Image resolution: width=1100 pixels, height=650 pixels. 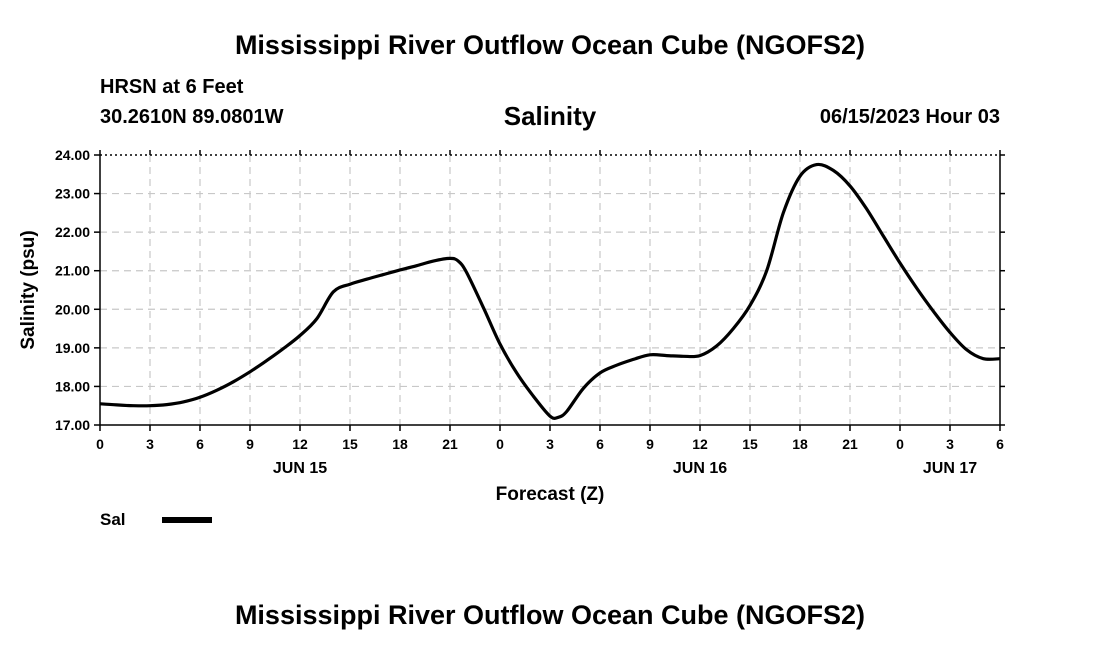 I want to click on day-label: JUN 15, so click(x=300, y=468).